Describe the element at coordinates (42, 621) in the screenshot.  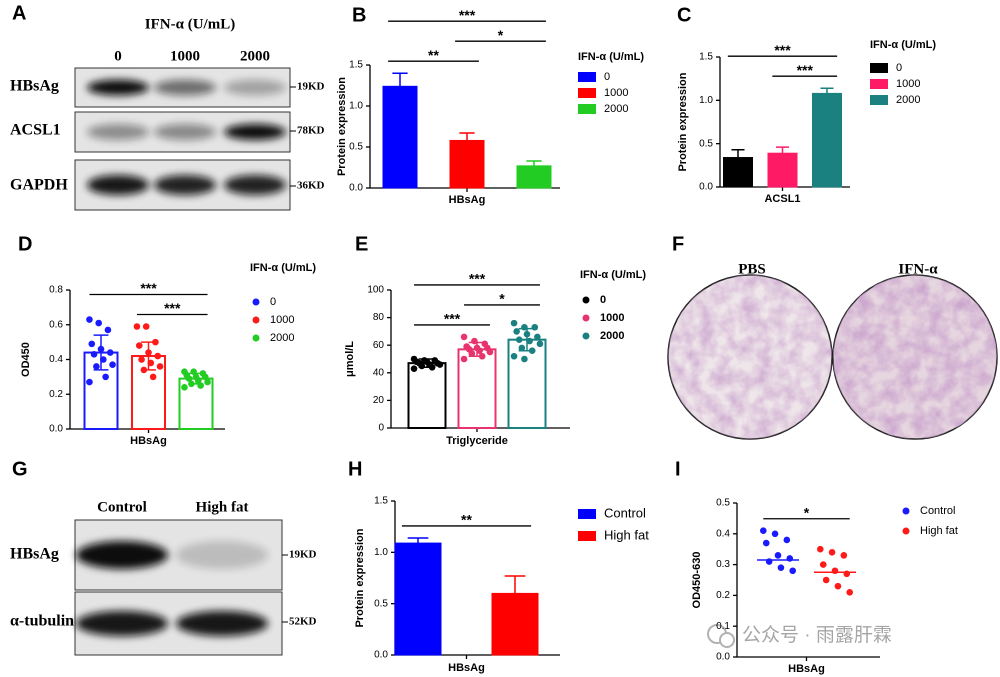
I see `row-label: α-tubulin` at that location.